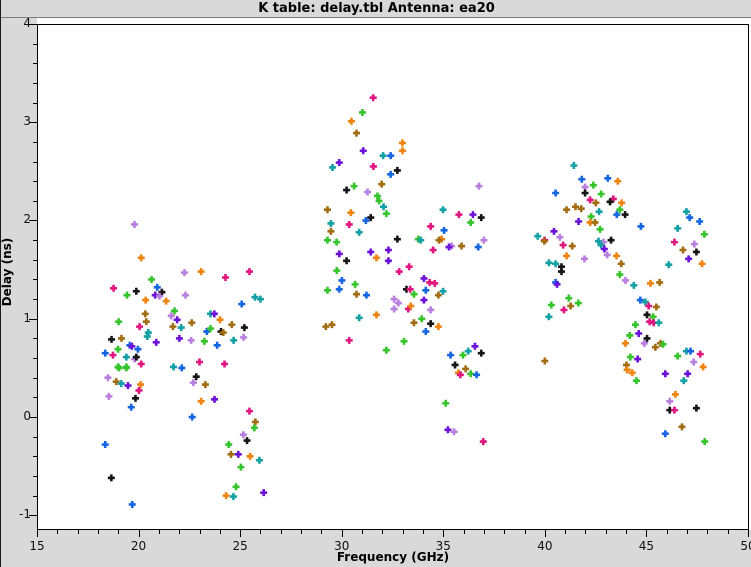 Image resolution: width=751 pixels, height=567 pixels. Describe the element at coordinates (545, 546) in the screenshot. I see `x-tick-label: 40` at that location.